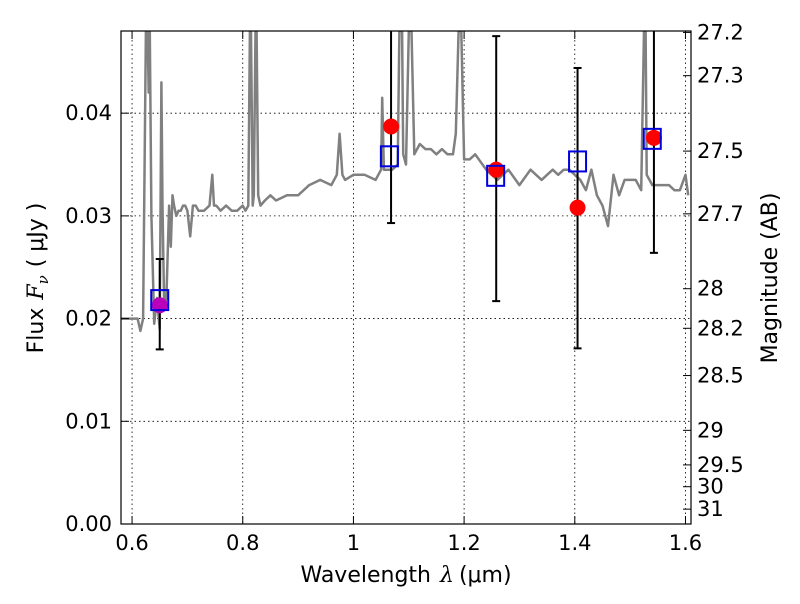 The image size is (800, 604). What do you see at coordinates (88, 319) in the screenshot?
I see `y-tick-label: 0.02` at bounding box center [88, 319].